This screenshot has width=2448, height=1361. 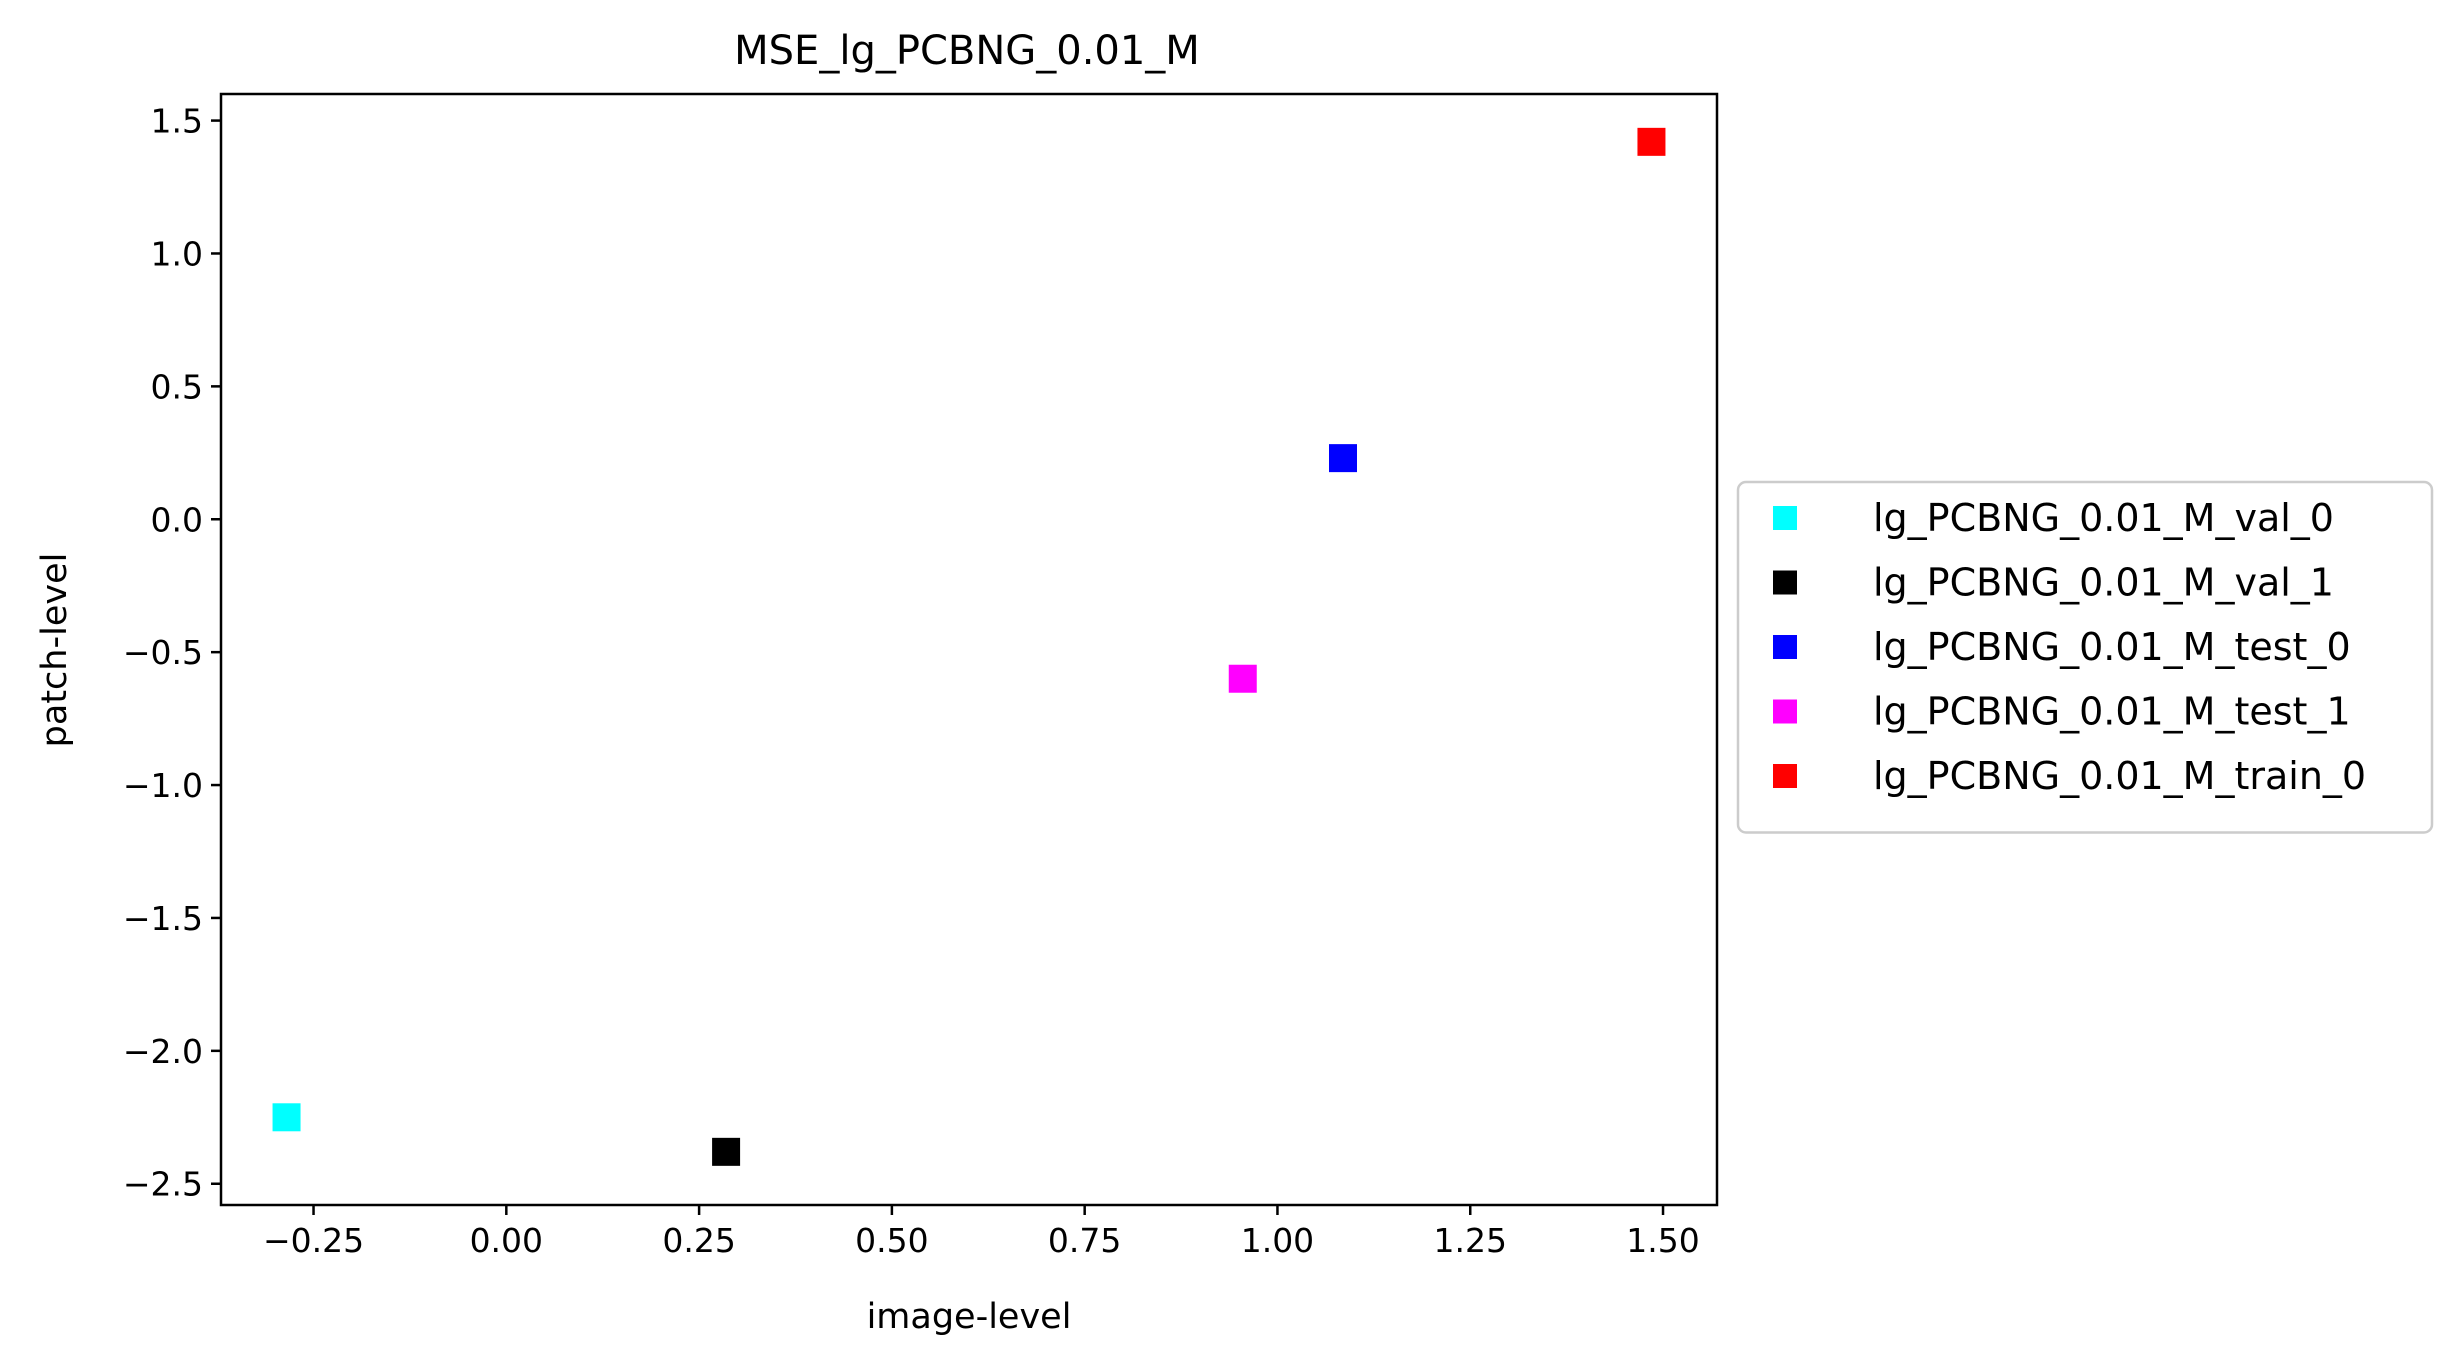 What do you see at coordinates (177, 253) in the screenshot?
I see `y-tick-label: 1.0` at bounding box center [177, 253].